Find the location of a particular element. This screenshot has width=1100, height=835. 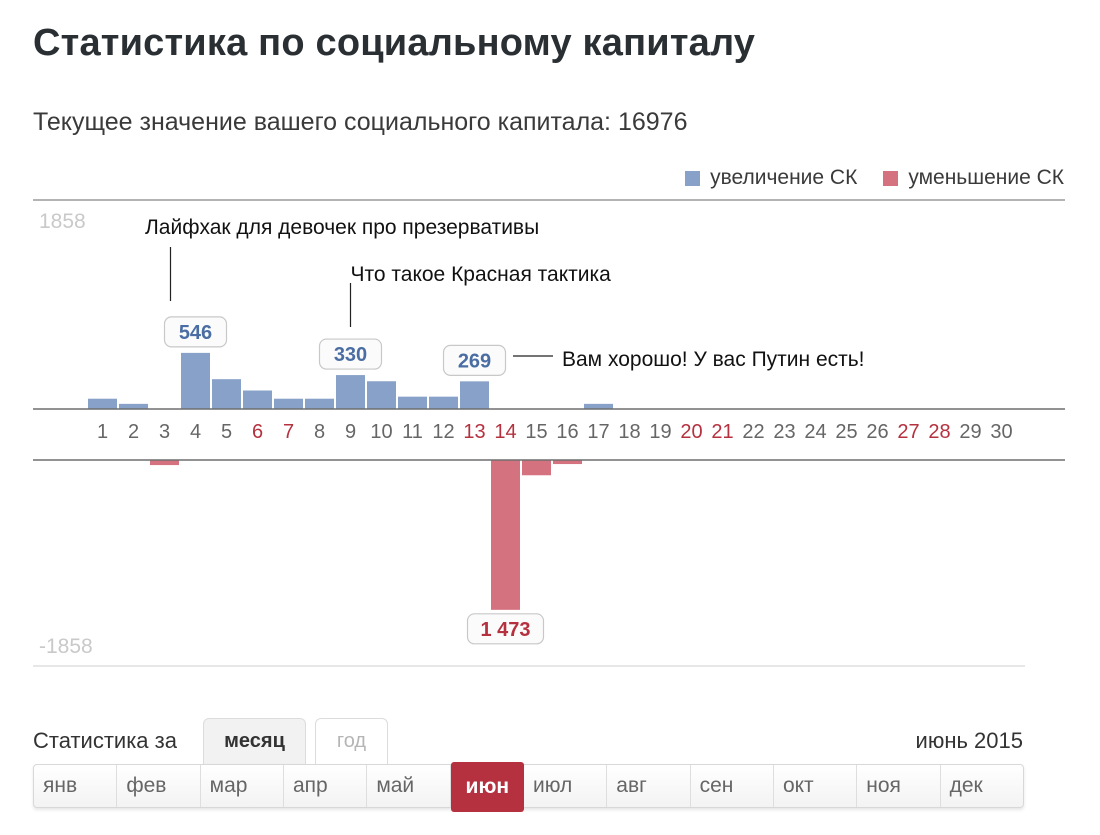

day-label-5: 5 is located at coordinates (226, 432).